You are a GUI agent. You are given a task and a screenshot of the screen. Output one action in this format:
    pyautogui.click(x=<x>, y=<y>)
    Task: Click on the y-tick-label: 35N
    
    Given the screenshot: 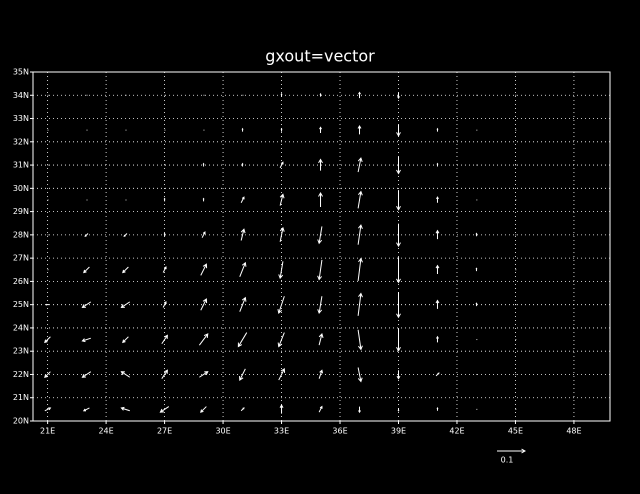 What is the action you would take?
    pyautogui.click(x=21, y=72)
    